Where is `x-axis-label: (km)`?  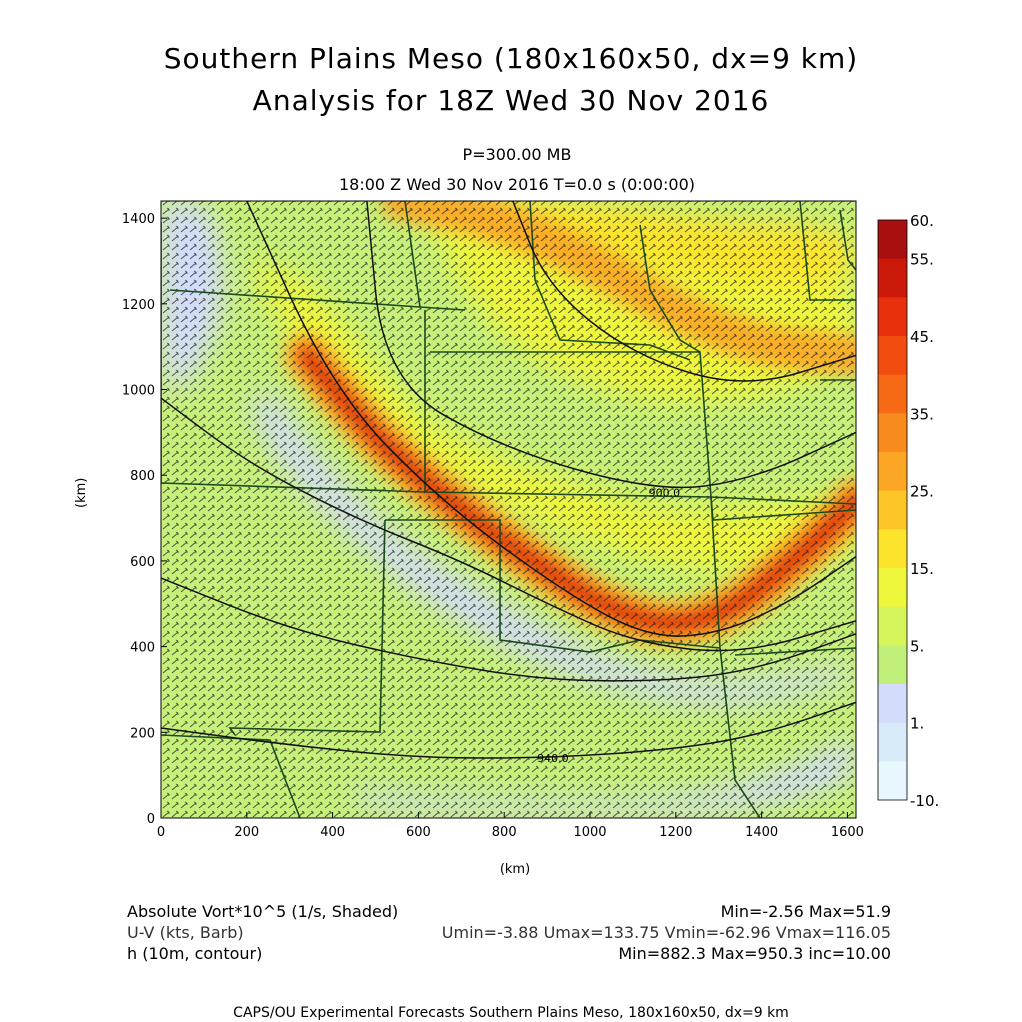 x-axis-label: (km) is located at coordinates (515, 869).